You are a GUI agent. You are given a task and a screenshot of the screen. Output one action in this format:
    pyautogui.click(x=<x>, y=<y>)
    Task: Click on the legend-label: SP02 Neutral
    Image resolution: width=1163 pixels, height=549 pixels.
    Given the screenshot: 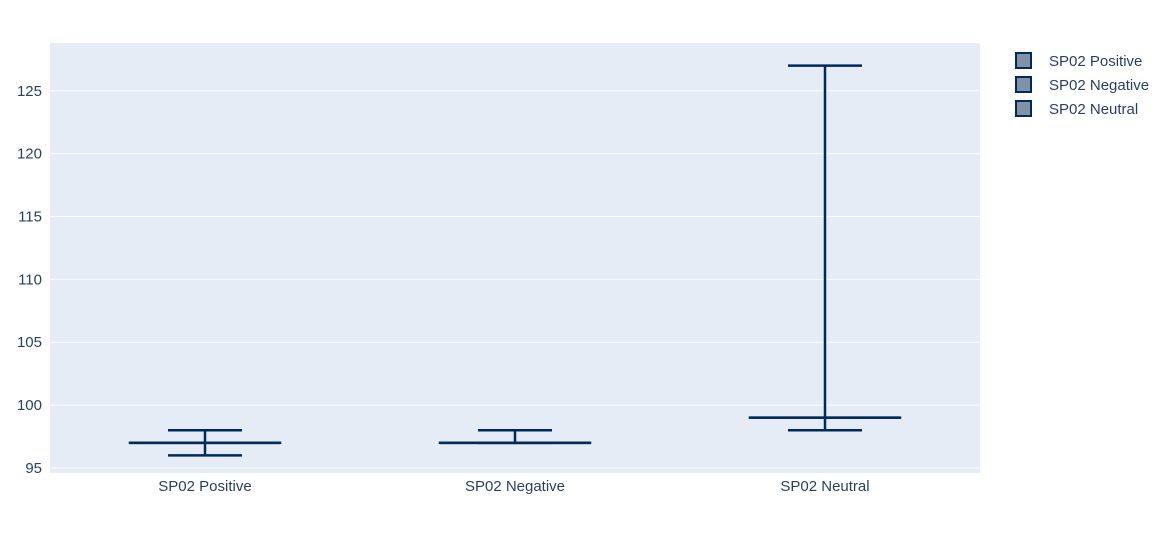 What is the action you would take?
    pyautogui.click(x=1093, y=109)
    